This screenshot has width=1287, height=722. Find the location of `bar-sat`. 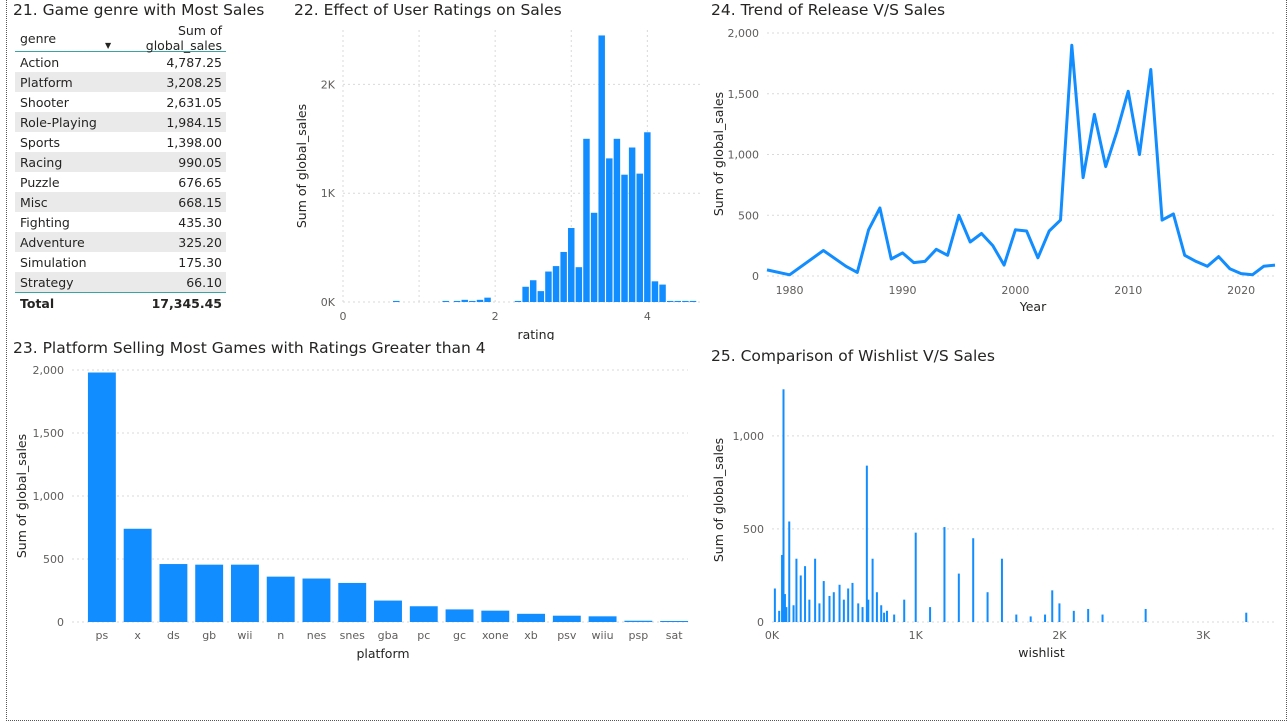

bar-sat is located at coordinates (674, 621).